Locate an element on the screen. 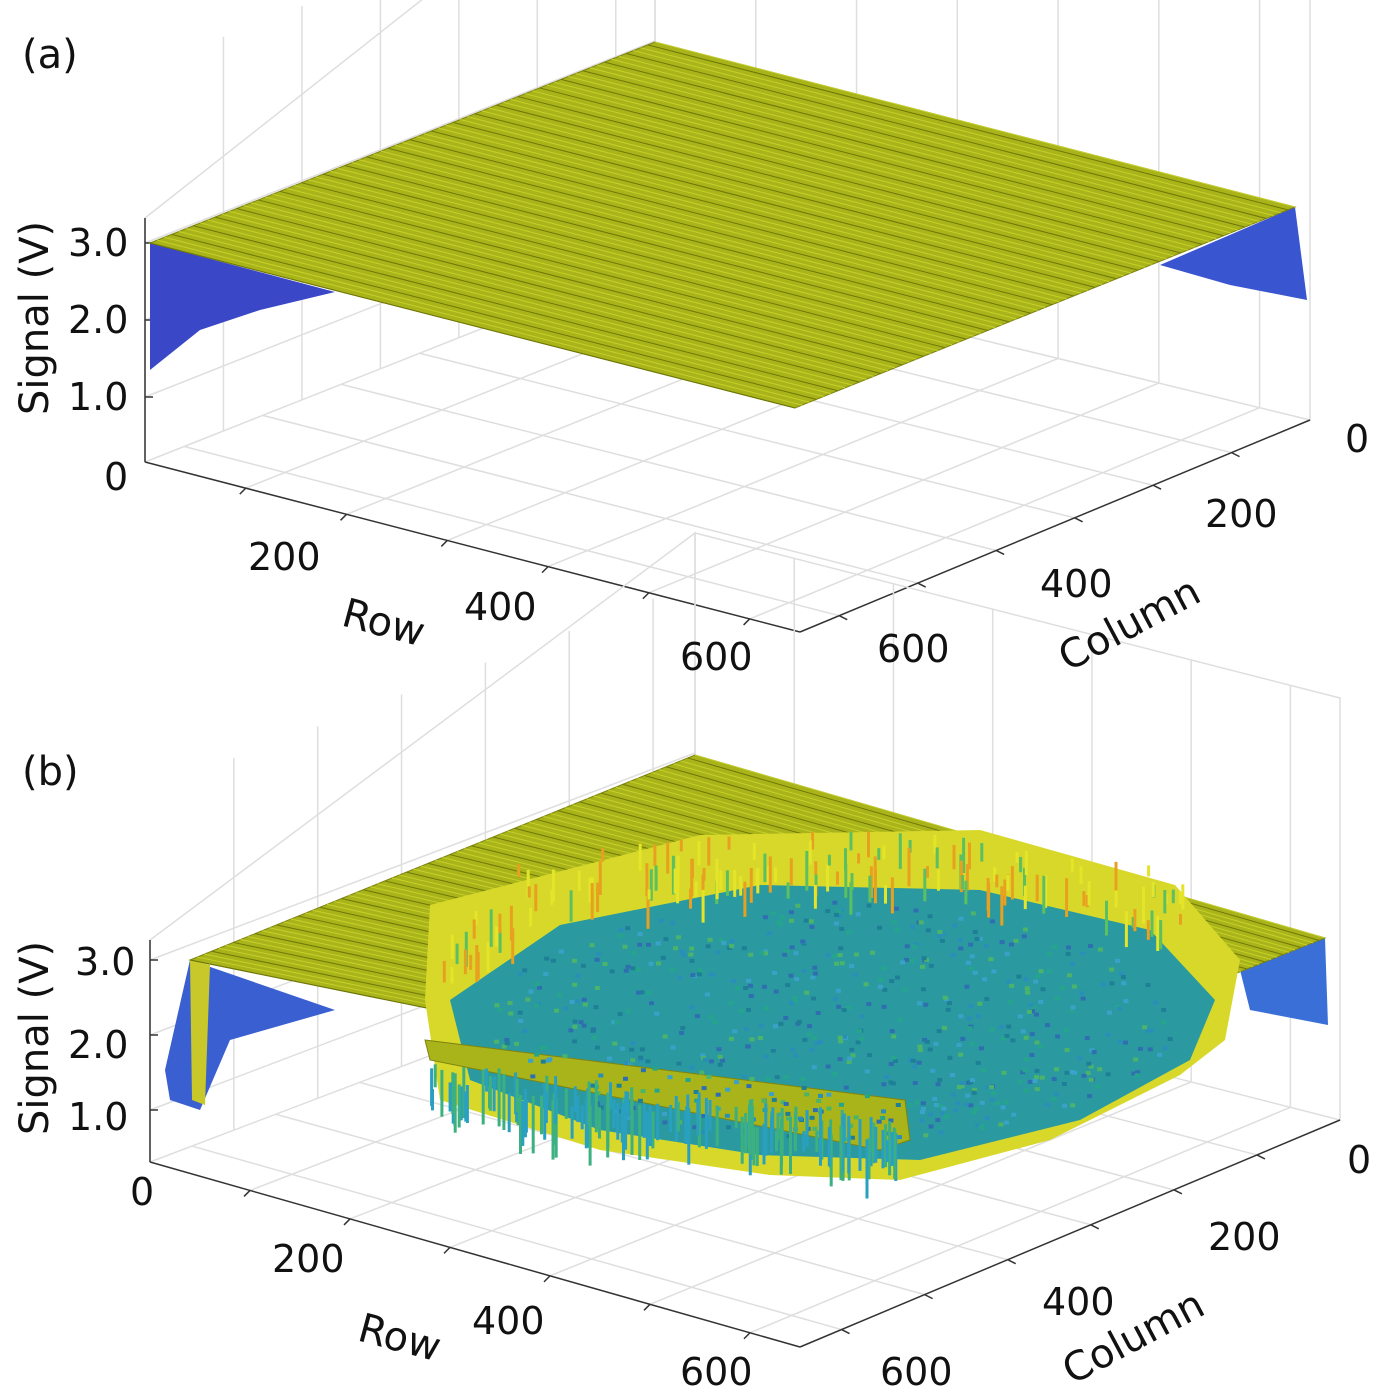 The image size is (1378, 1400). surface-edge-wall-right is located at coordinates (1233, 253).